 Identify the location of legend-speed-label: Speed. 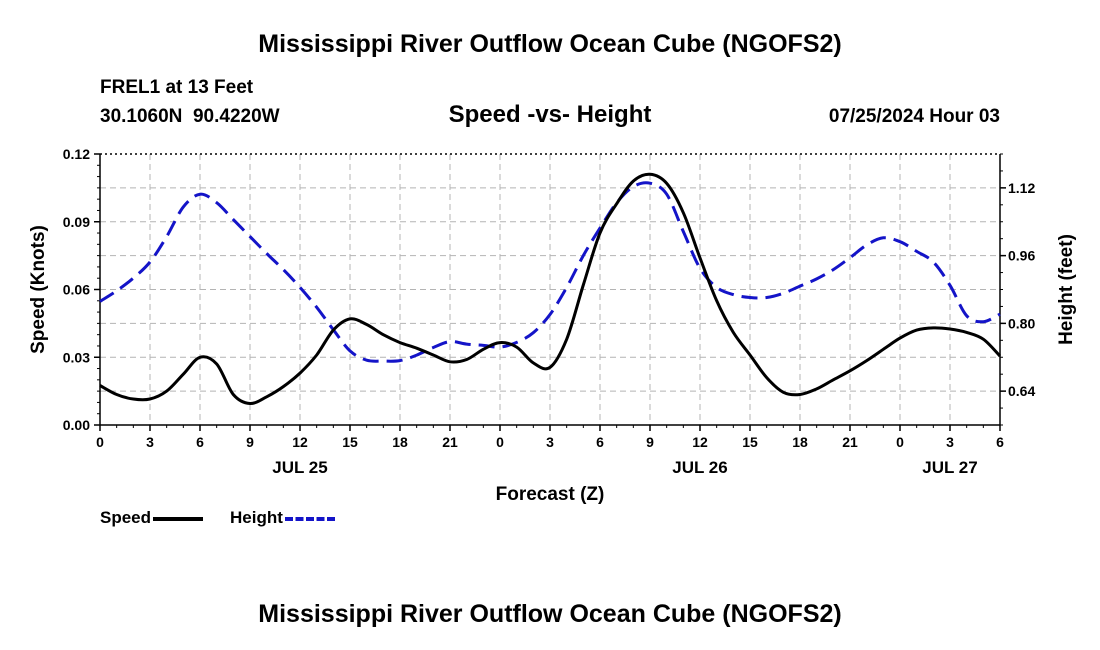
(126, 517).